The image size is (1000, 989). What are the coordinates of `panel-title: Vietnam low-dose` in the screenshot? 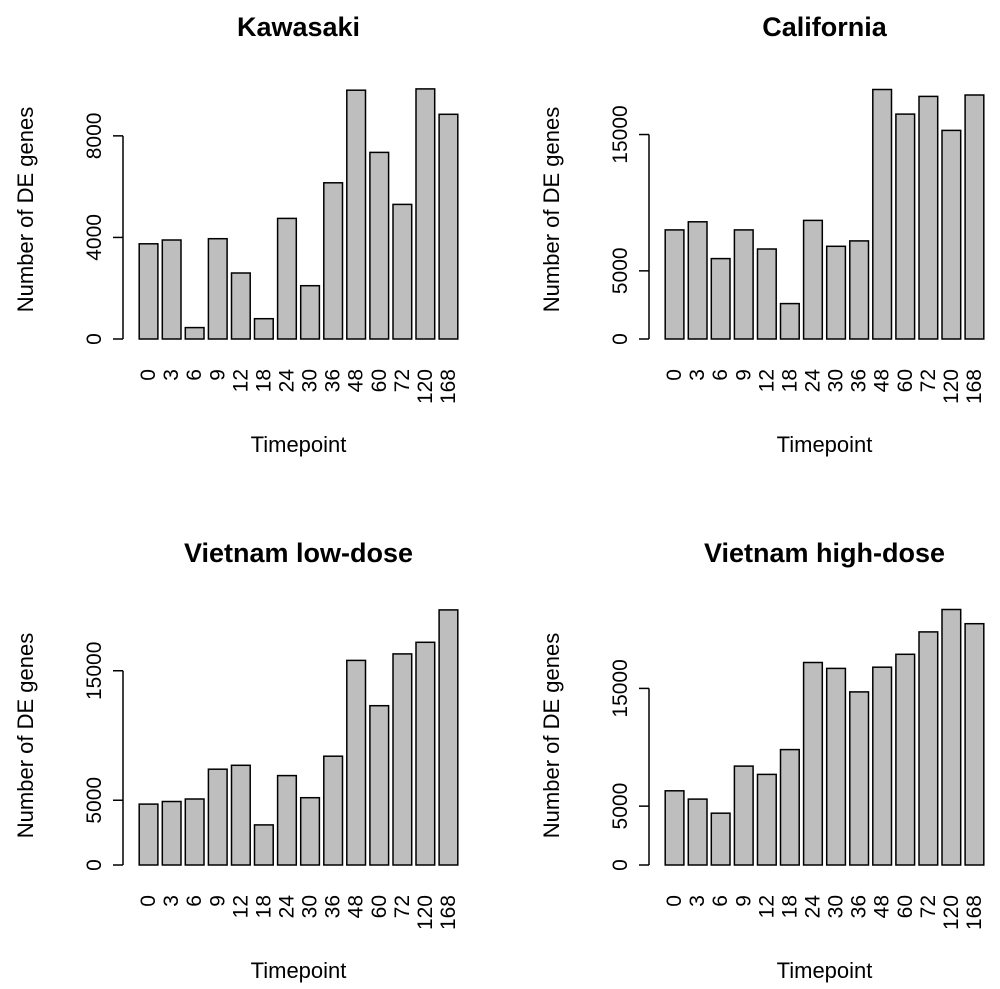 It's located at (298, 553).